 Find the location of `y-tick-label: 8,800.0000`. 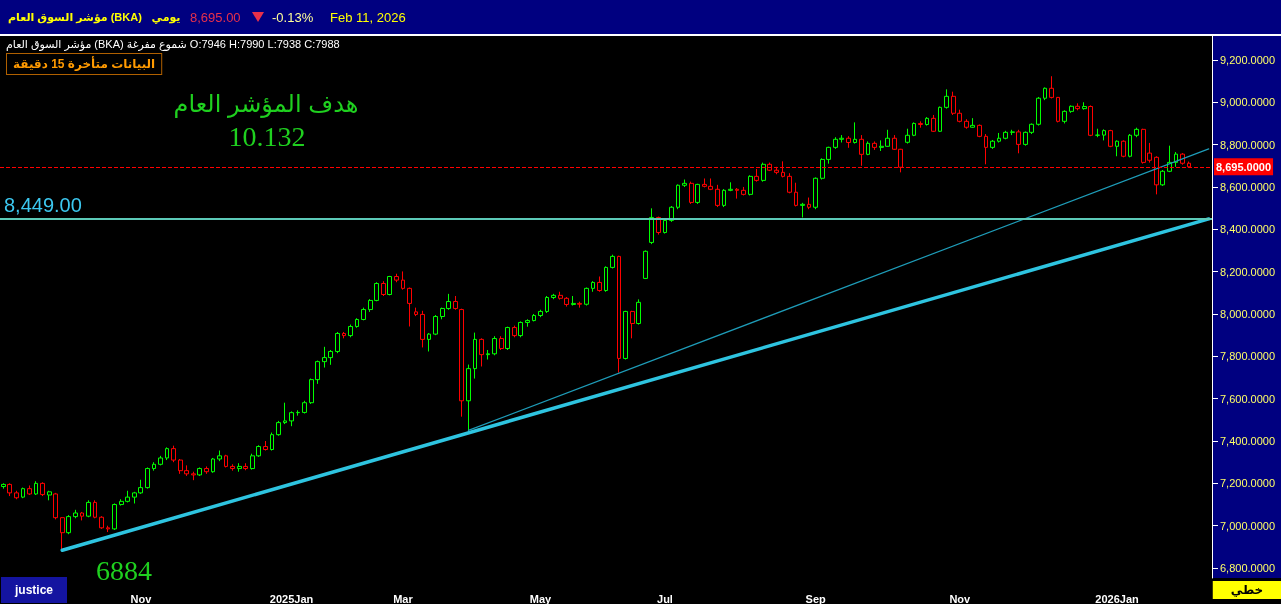

y-tick-label: 8,800.0000 is located at coordinates (1248, 144).